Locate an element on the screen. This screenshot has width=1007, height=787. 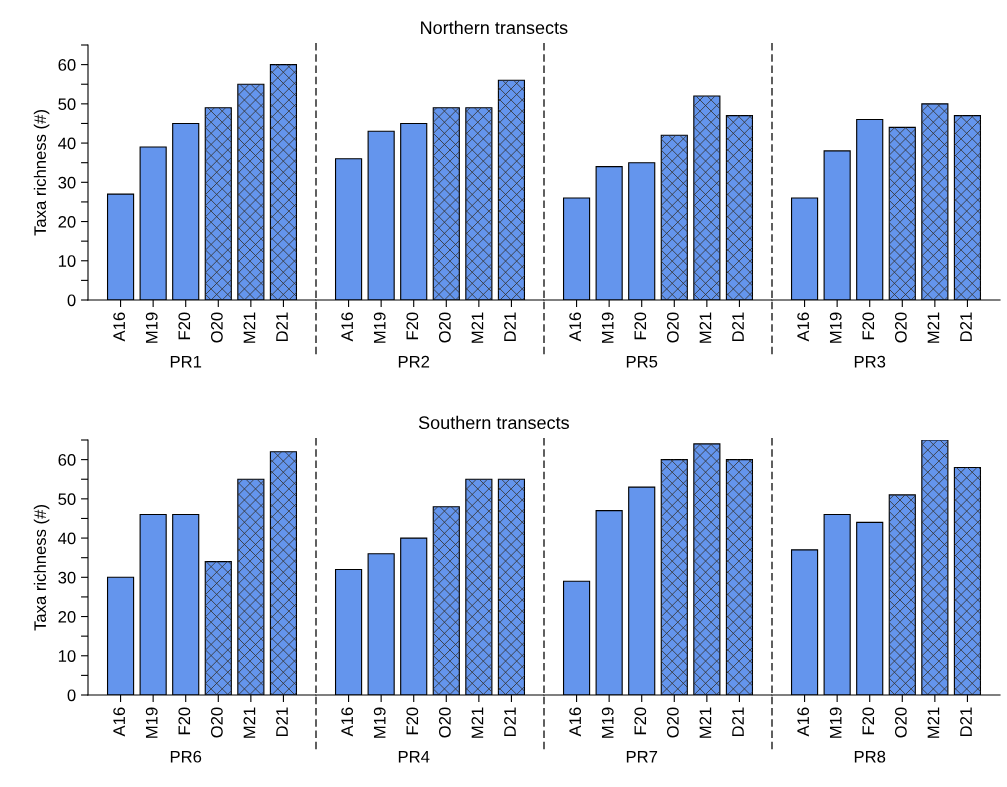
x-axis-title: PR2 is located at coordinates (414, 361).